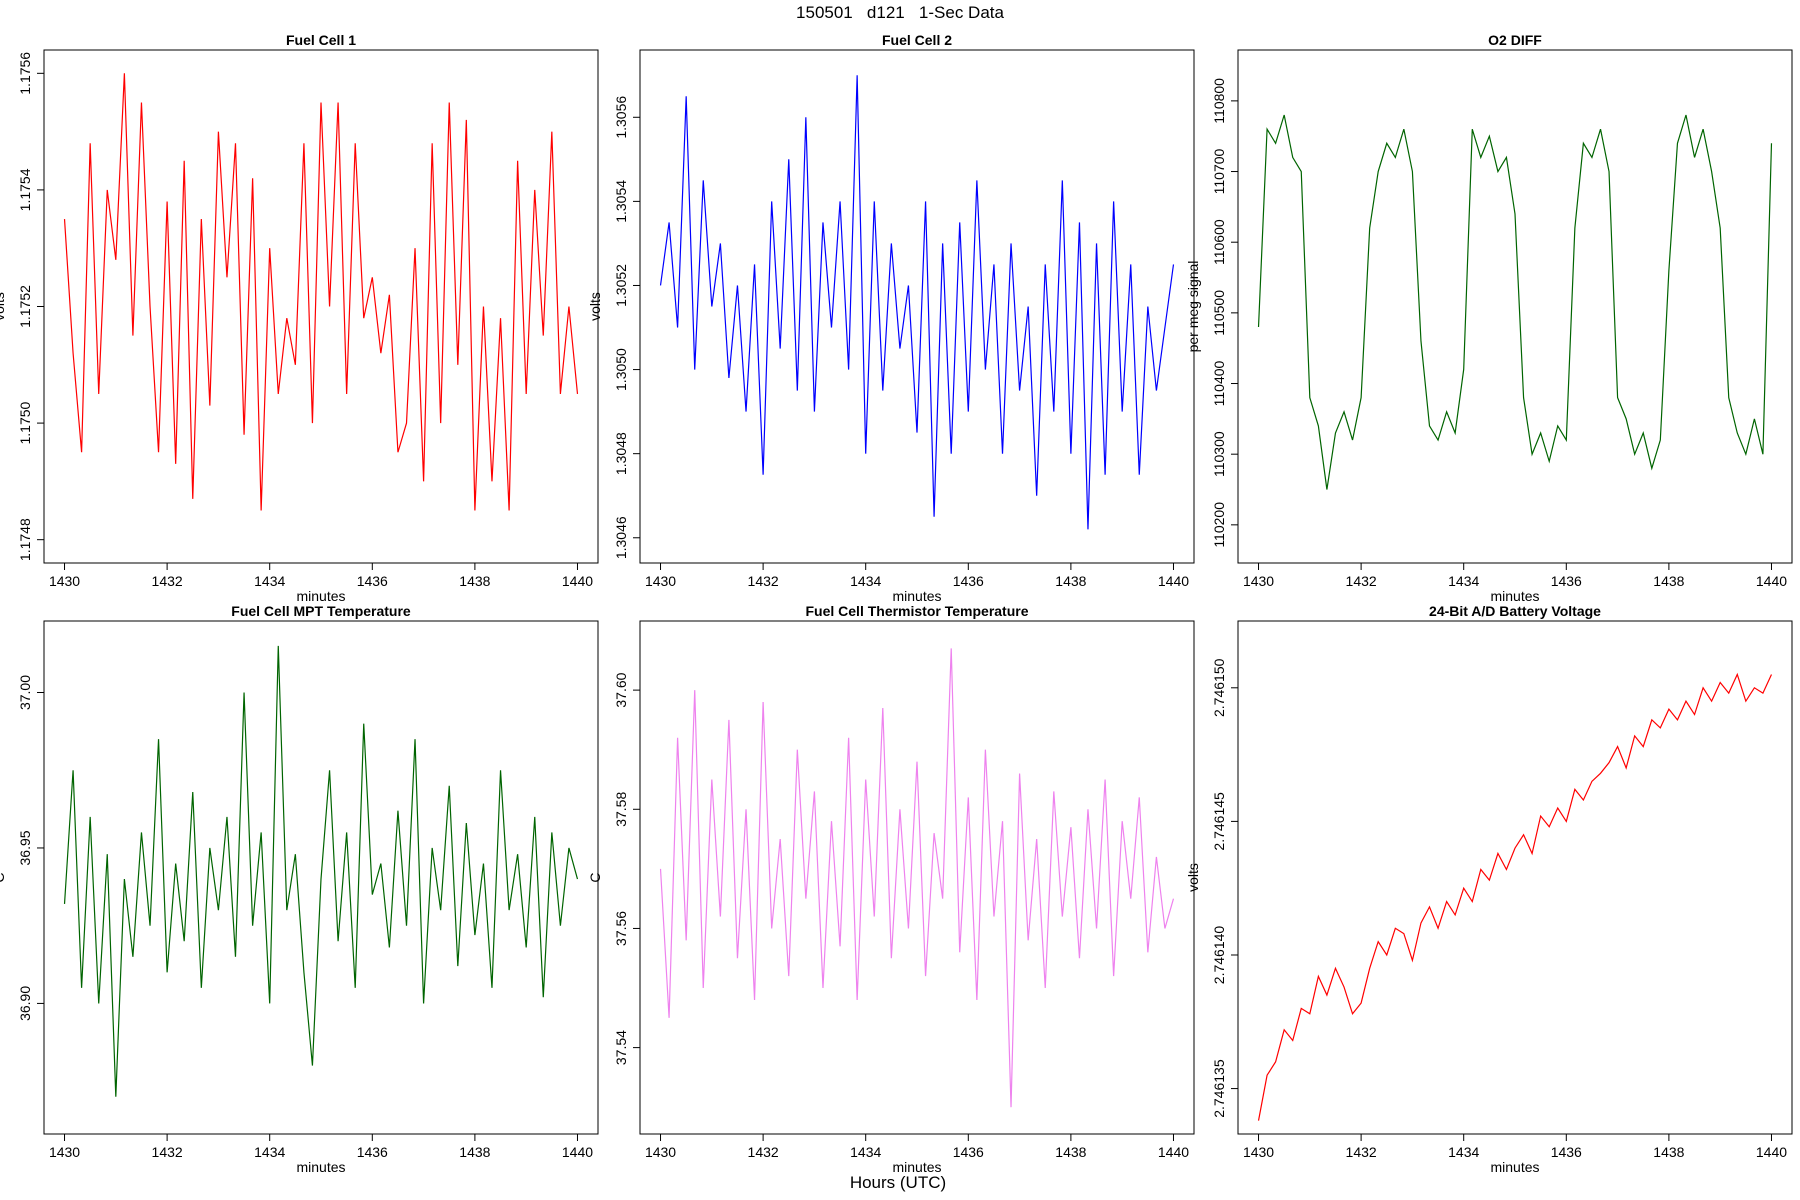 Image resolution: width=1800 pixels, height=1200 pixels. Describe the element at coordinates (1219, 454) in the screenshot. I see `y-tick-label: 110300` at that location.